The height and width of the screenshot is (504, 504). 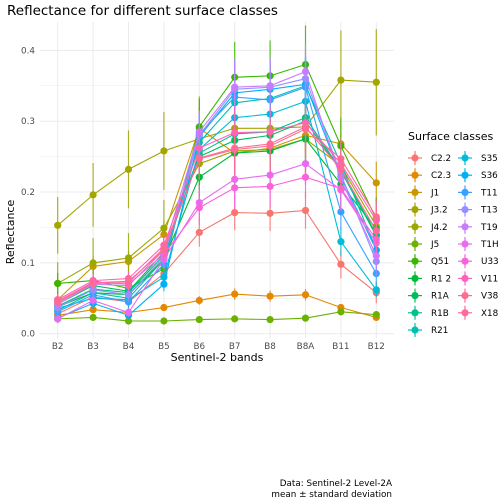 What do you see at coordinates (478, 192) in the screenshot?
I see `legend-item: T11` at bounding box center [478, 192].